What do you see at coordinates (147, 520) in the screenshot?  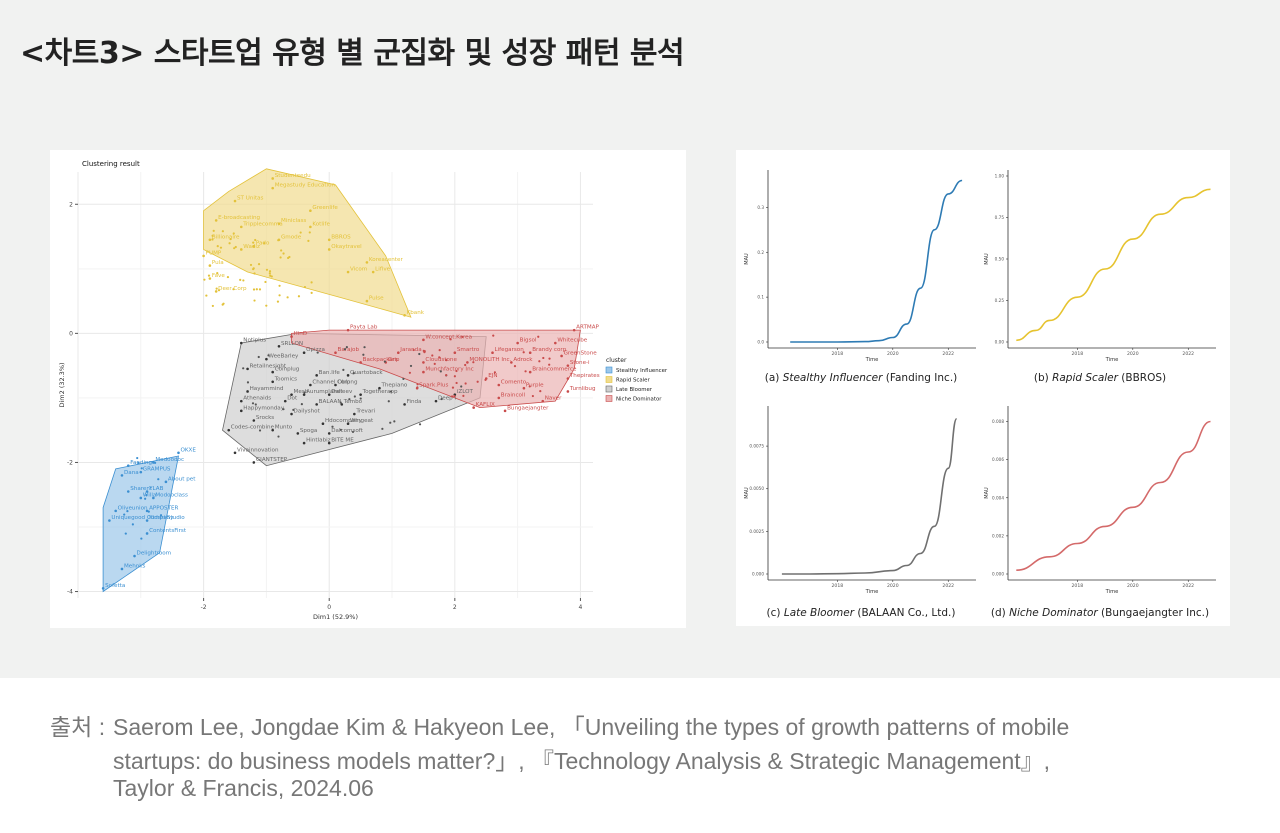 I see `data-point-kidari-studio` at bounding box center [147, 520].